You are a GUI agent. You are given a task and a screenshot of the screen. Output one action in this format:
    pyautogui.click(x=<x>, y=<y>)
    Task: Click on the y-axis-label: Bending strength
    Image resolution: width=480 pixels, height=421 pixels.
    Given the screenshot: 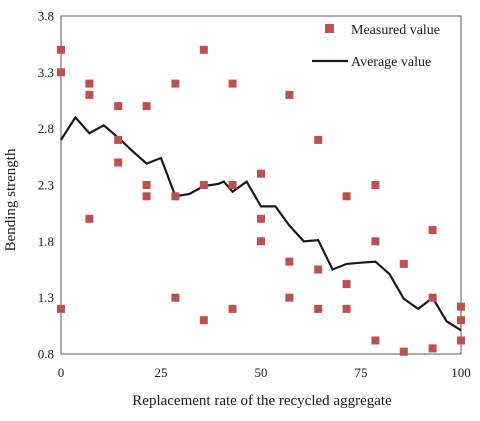 What is the action you would take?
    pyautogui.click(x=11, y=199)
    